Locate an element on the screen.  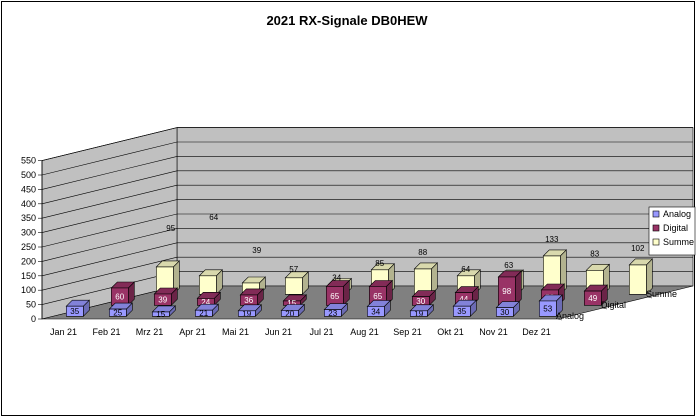
legend: Analog Digital Summe is located at coordinates (672, 231).